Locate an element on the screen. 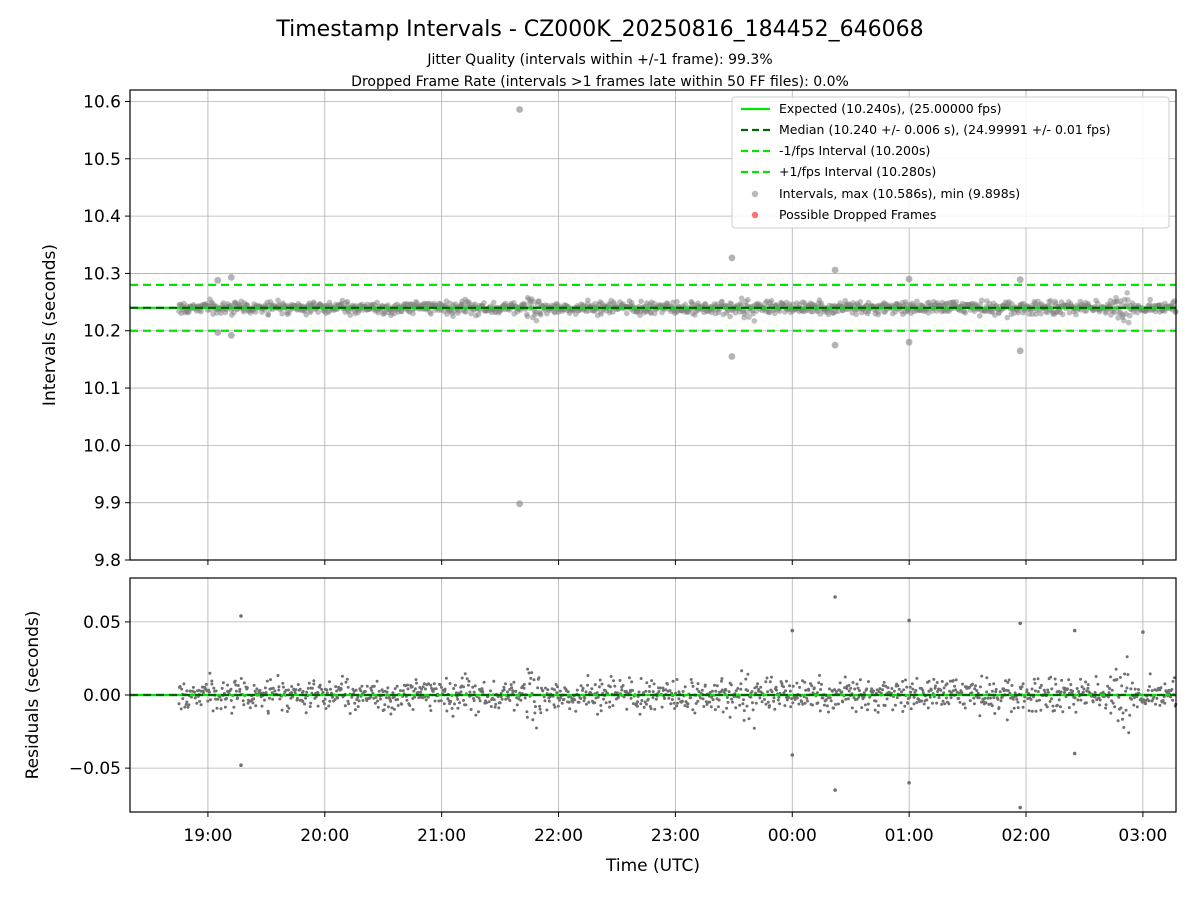  x-tick-label: 00:00 is located at coordinates (792, 836).